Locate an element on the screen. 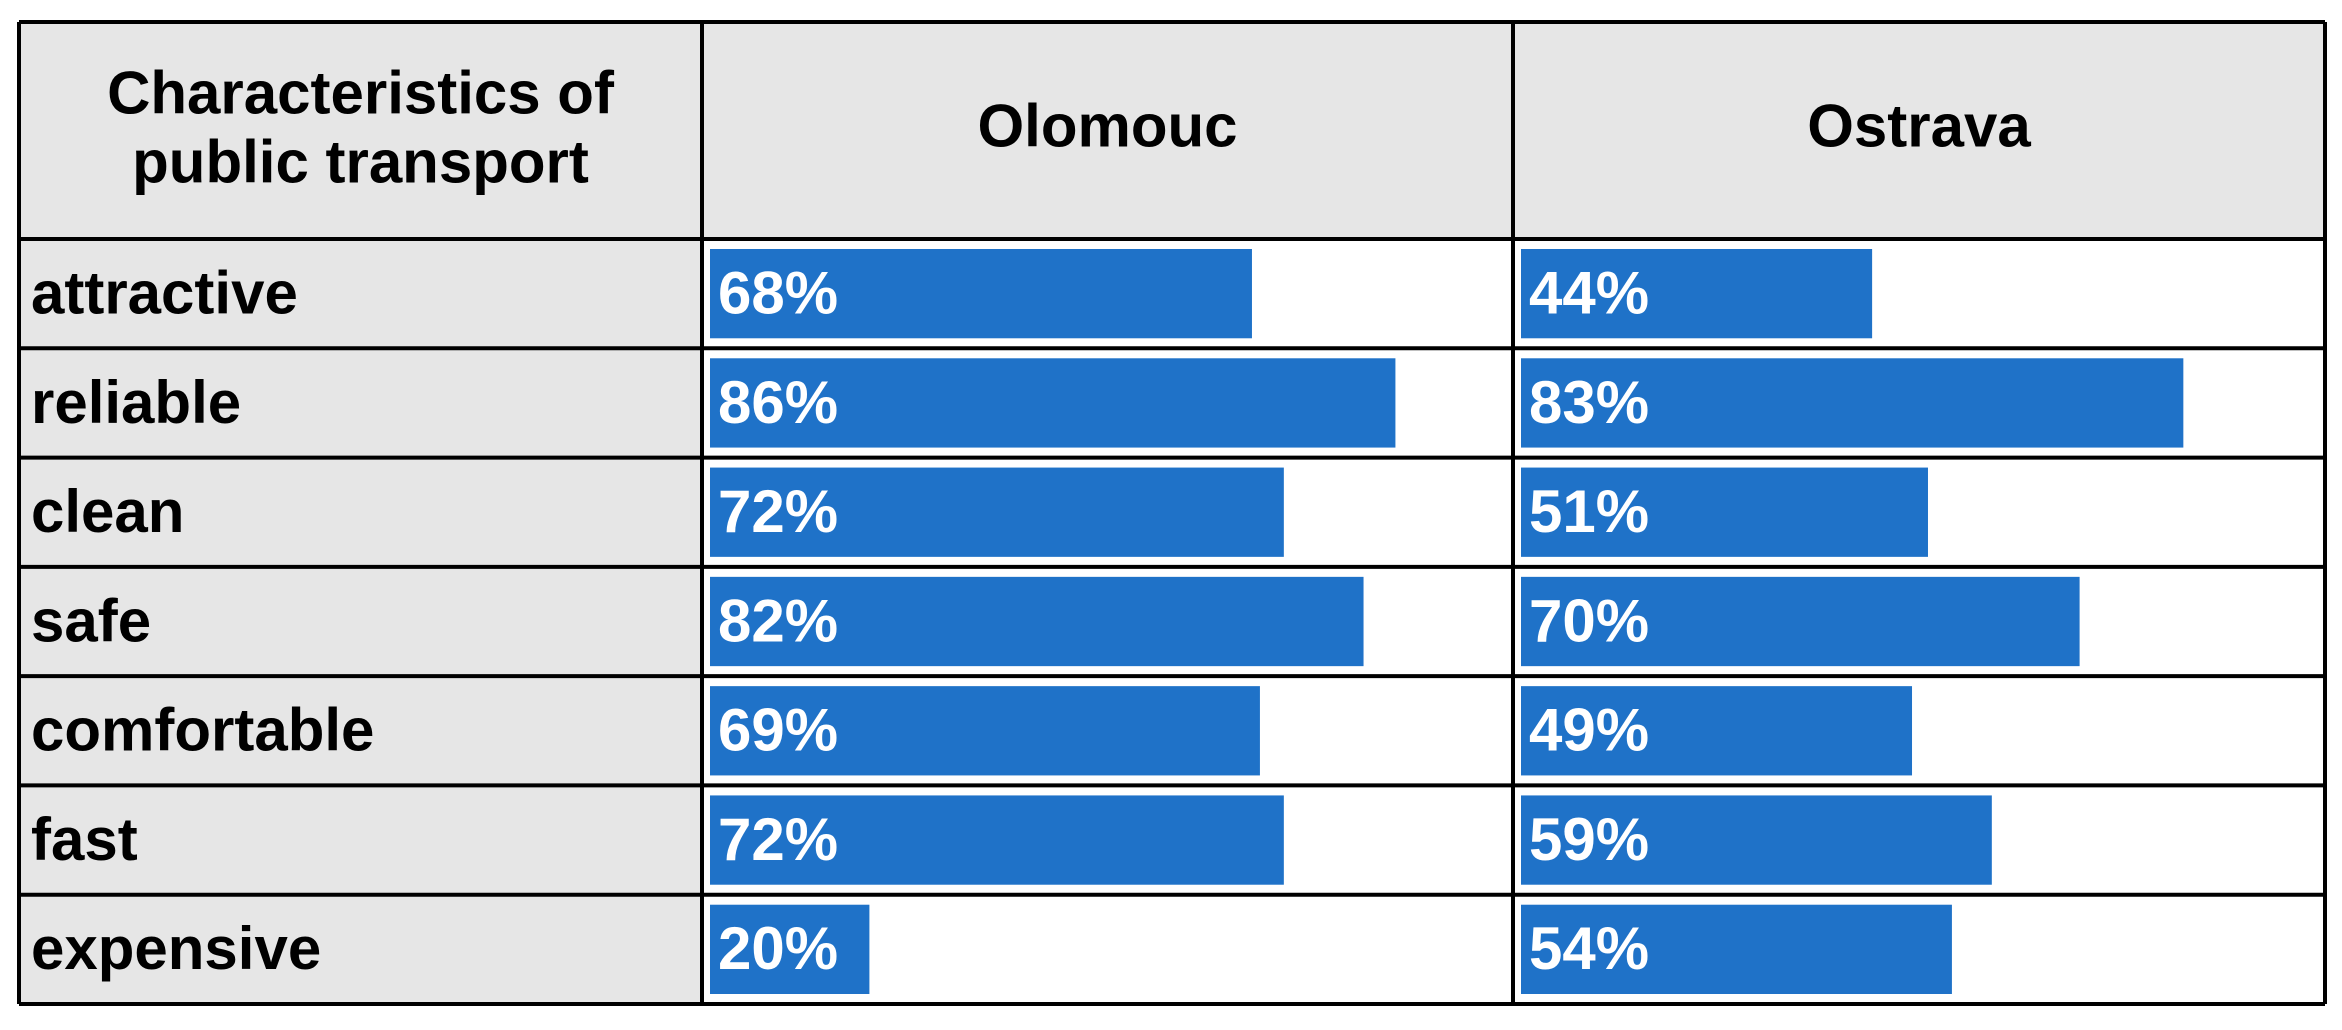 This screenshot has width=2342, height=1030. value-label: 51% is located at coordinates (1589, 511).